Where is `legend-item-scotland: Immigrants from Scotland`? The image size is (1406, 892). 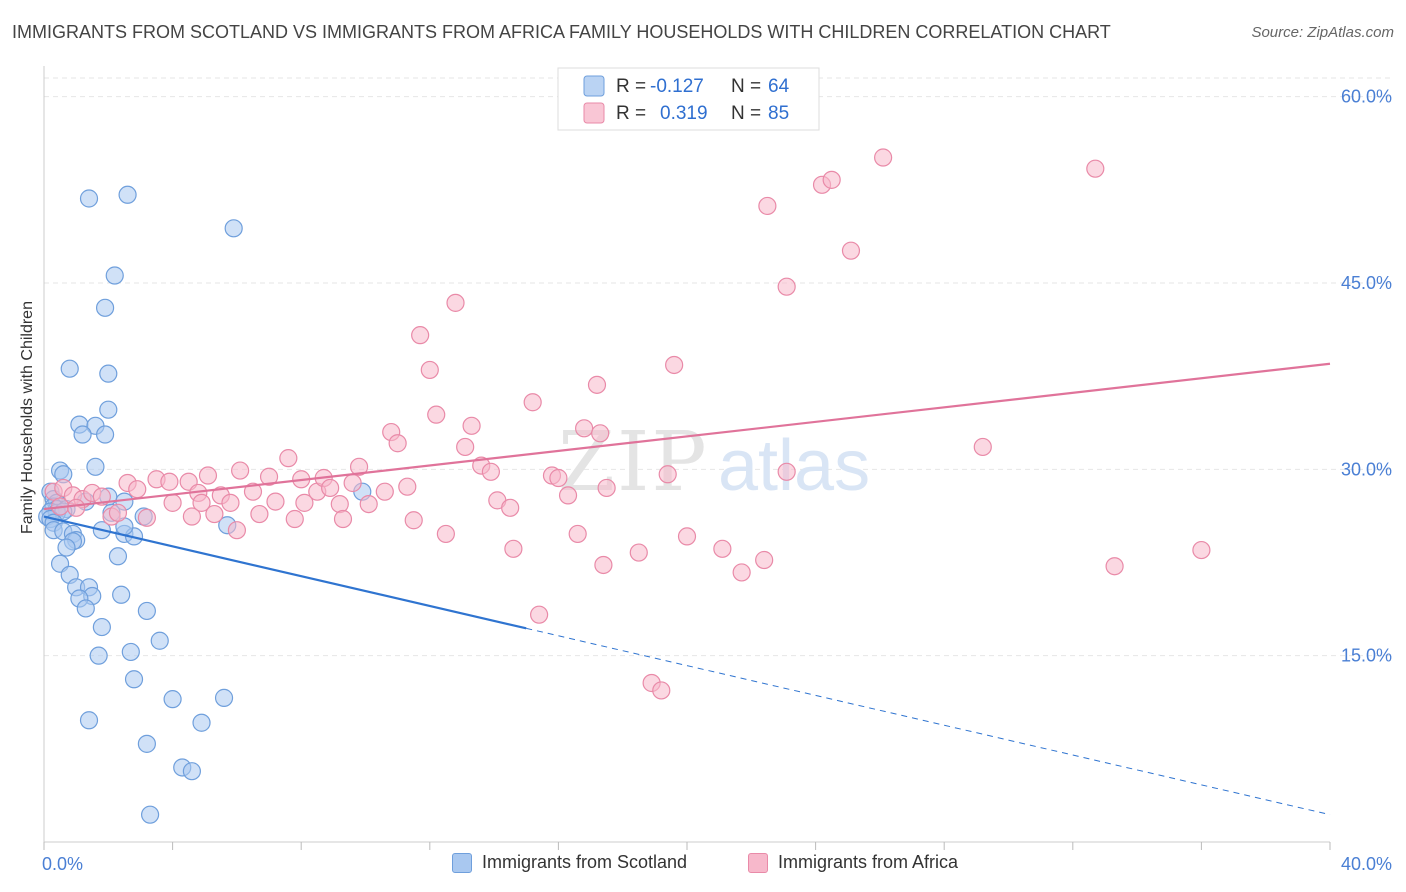 legend-item-scotland: Immigrants from Scotland is located at coordinates (569, 862).